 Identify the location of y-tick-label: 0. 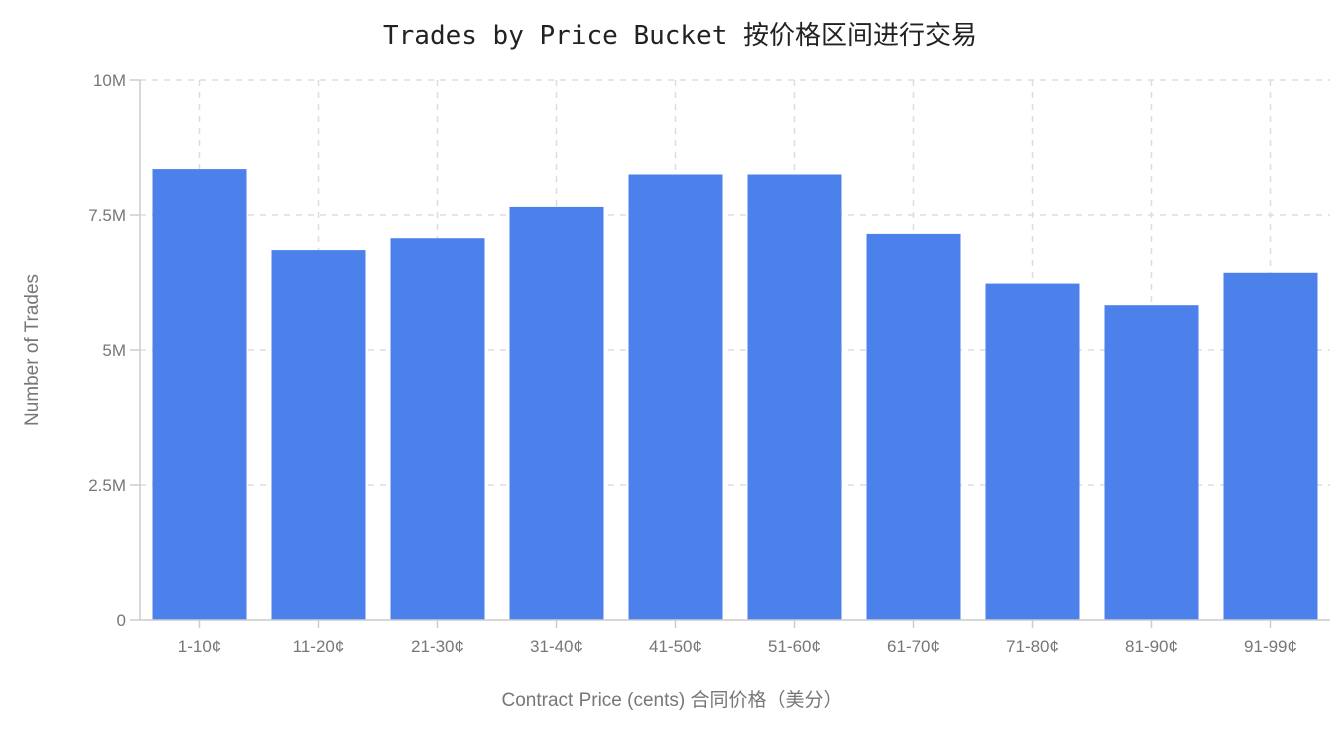
(121, 620).